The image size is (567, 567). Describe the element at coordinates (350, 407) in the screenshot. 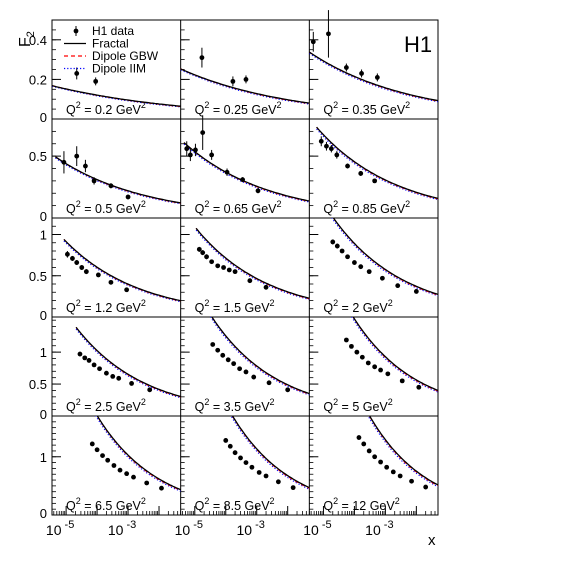

I see `q2-value: = 5` at that location.